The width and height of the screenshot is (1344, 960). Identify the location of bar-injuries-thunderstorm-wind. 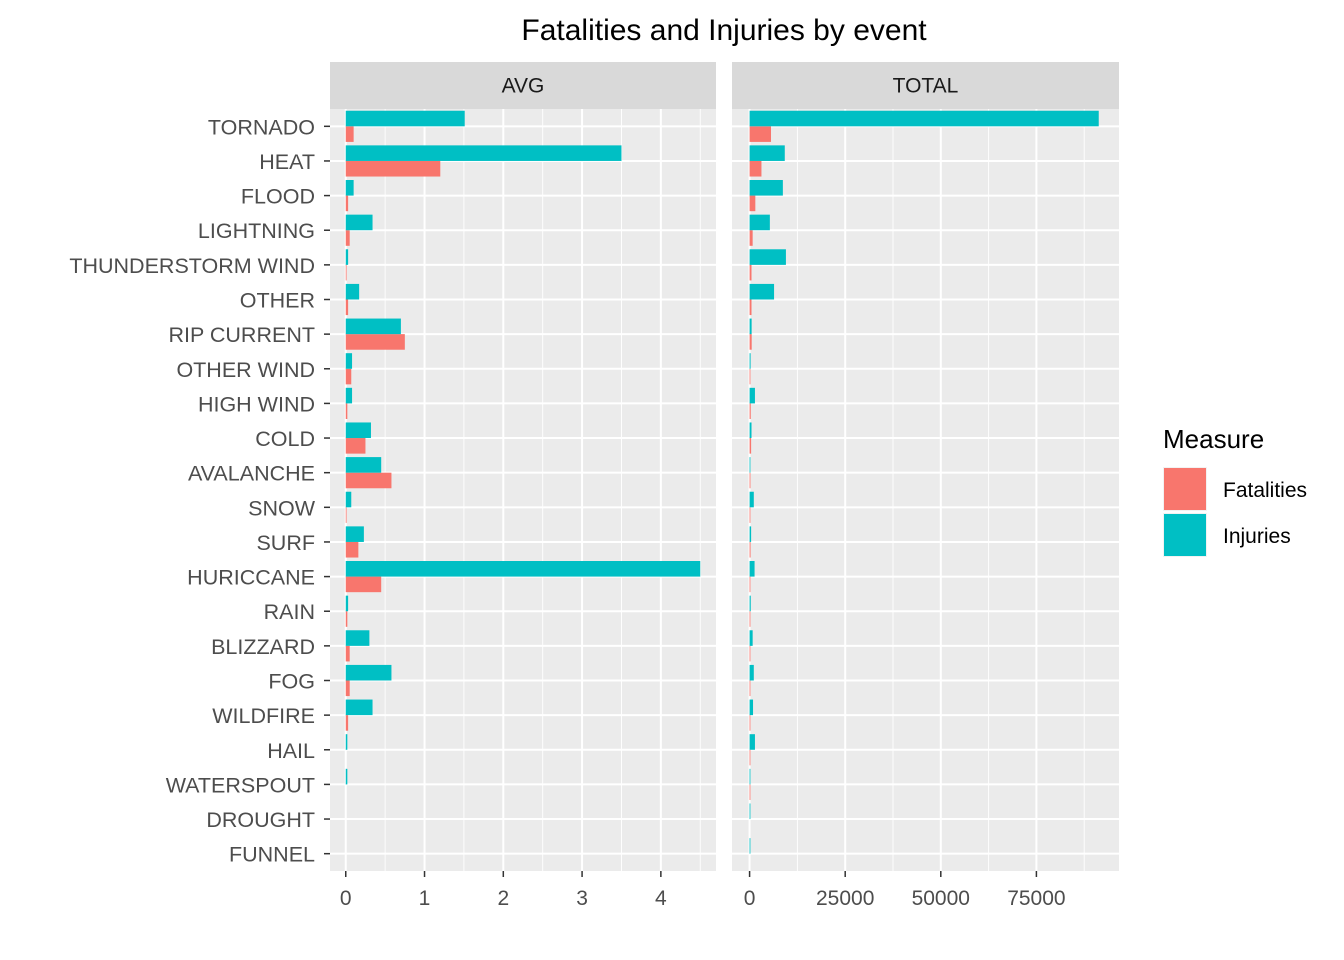
(347, 257).